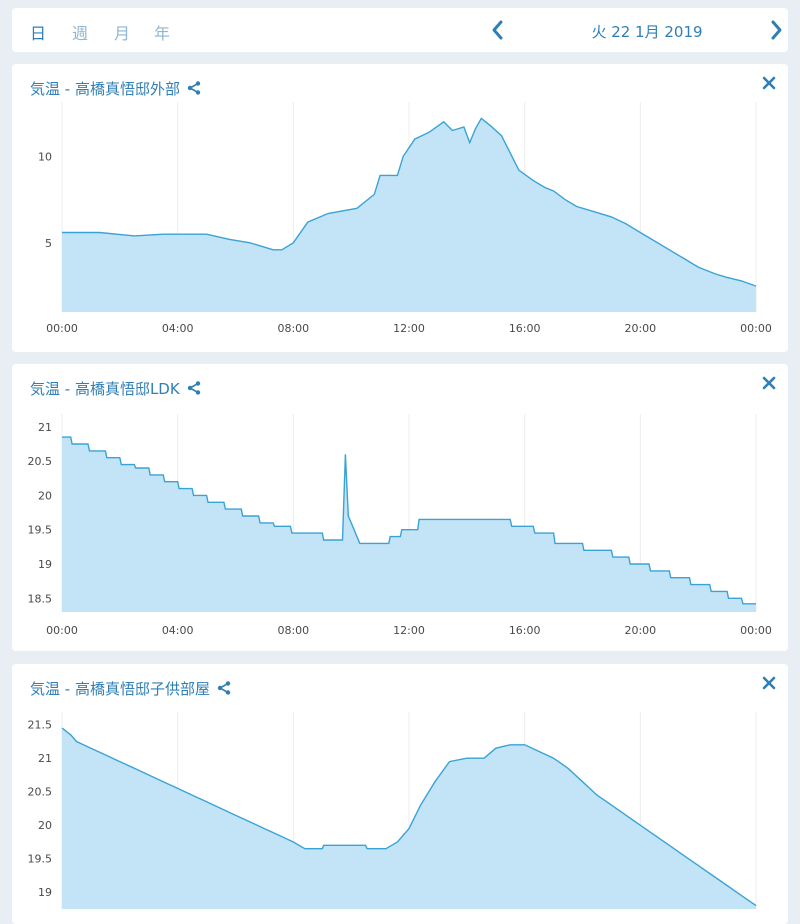  What do you see at coordinates (105, 389) in the screenshot?
I see `chart-title-text: 気温 - 高橋真悟邸LDK` at bounding box center [105, 389].